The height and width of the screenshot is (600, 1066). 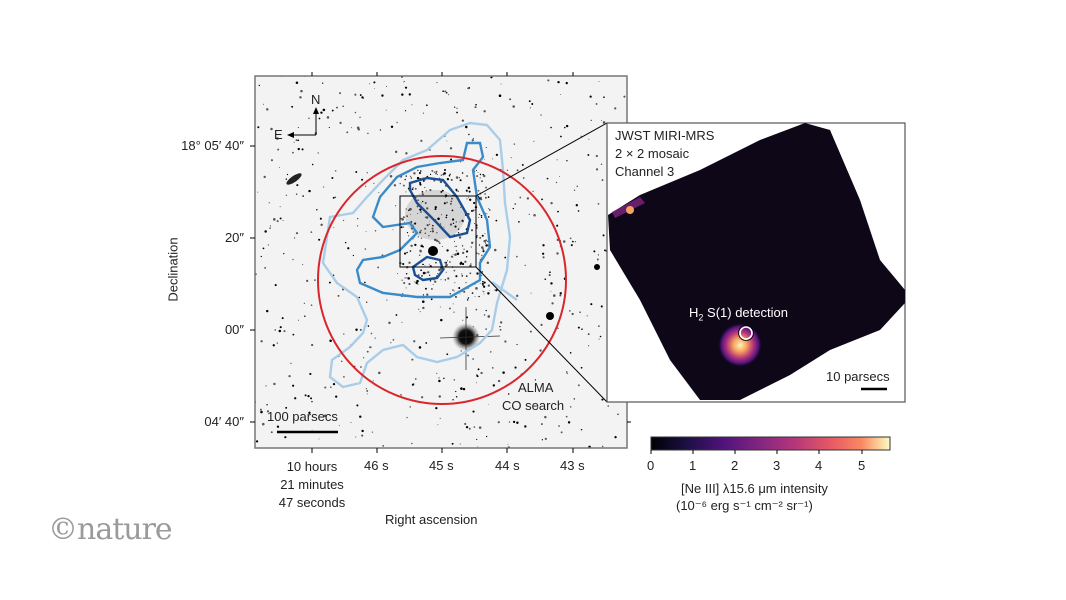 What do you see at coordinates (651, 465) in the screenshot?
I see `colorbar-tick: 0` at bounding box center [651, 465].